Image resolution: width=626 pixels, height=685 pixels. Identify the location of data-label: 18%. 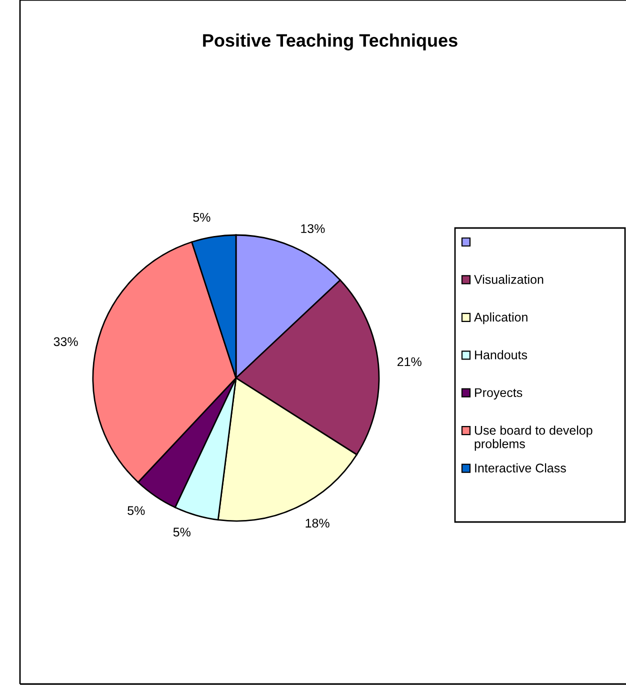
(318, 523).